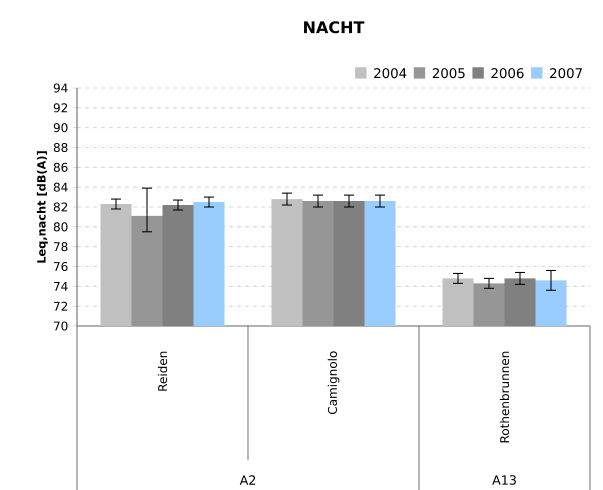 The image size is (603, 490). I want to click on y-tick-label: 90, so click(61, 127).